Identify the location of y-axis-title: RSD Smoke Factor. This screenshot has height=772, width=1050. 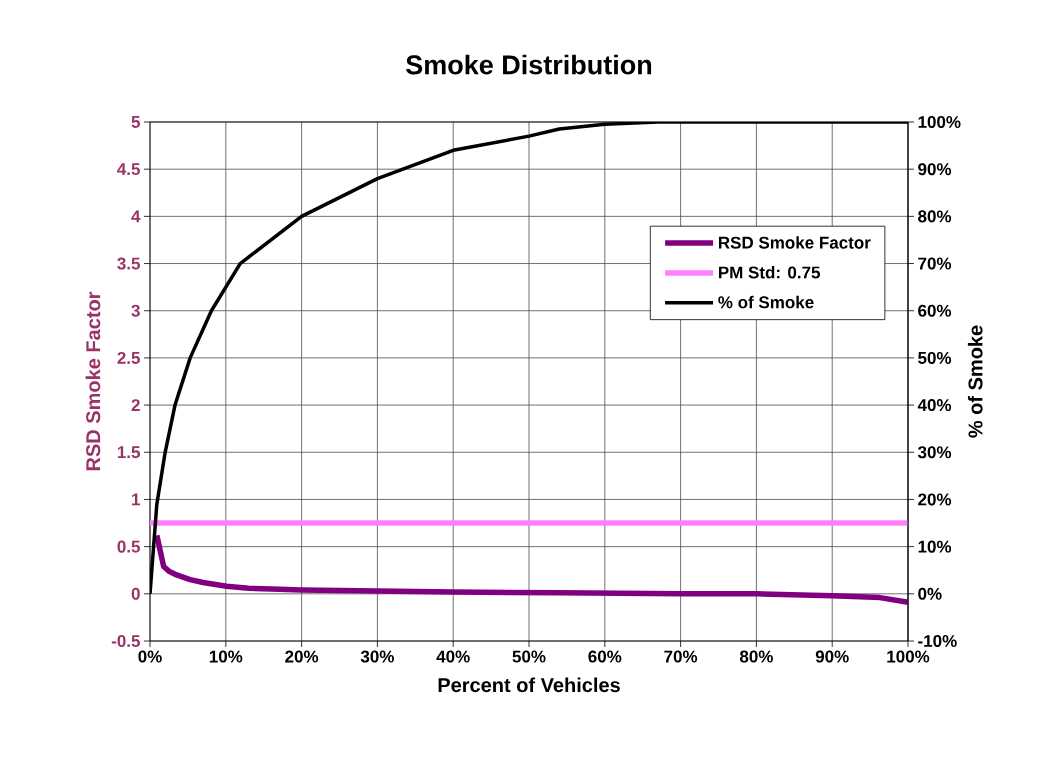
(93, 381).